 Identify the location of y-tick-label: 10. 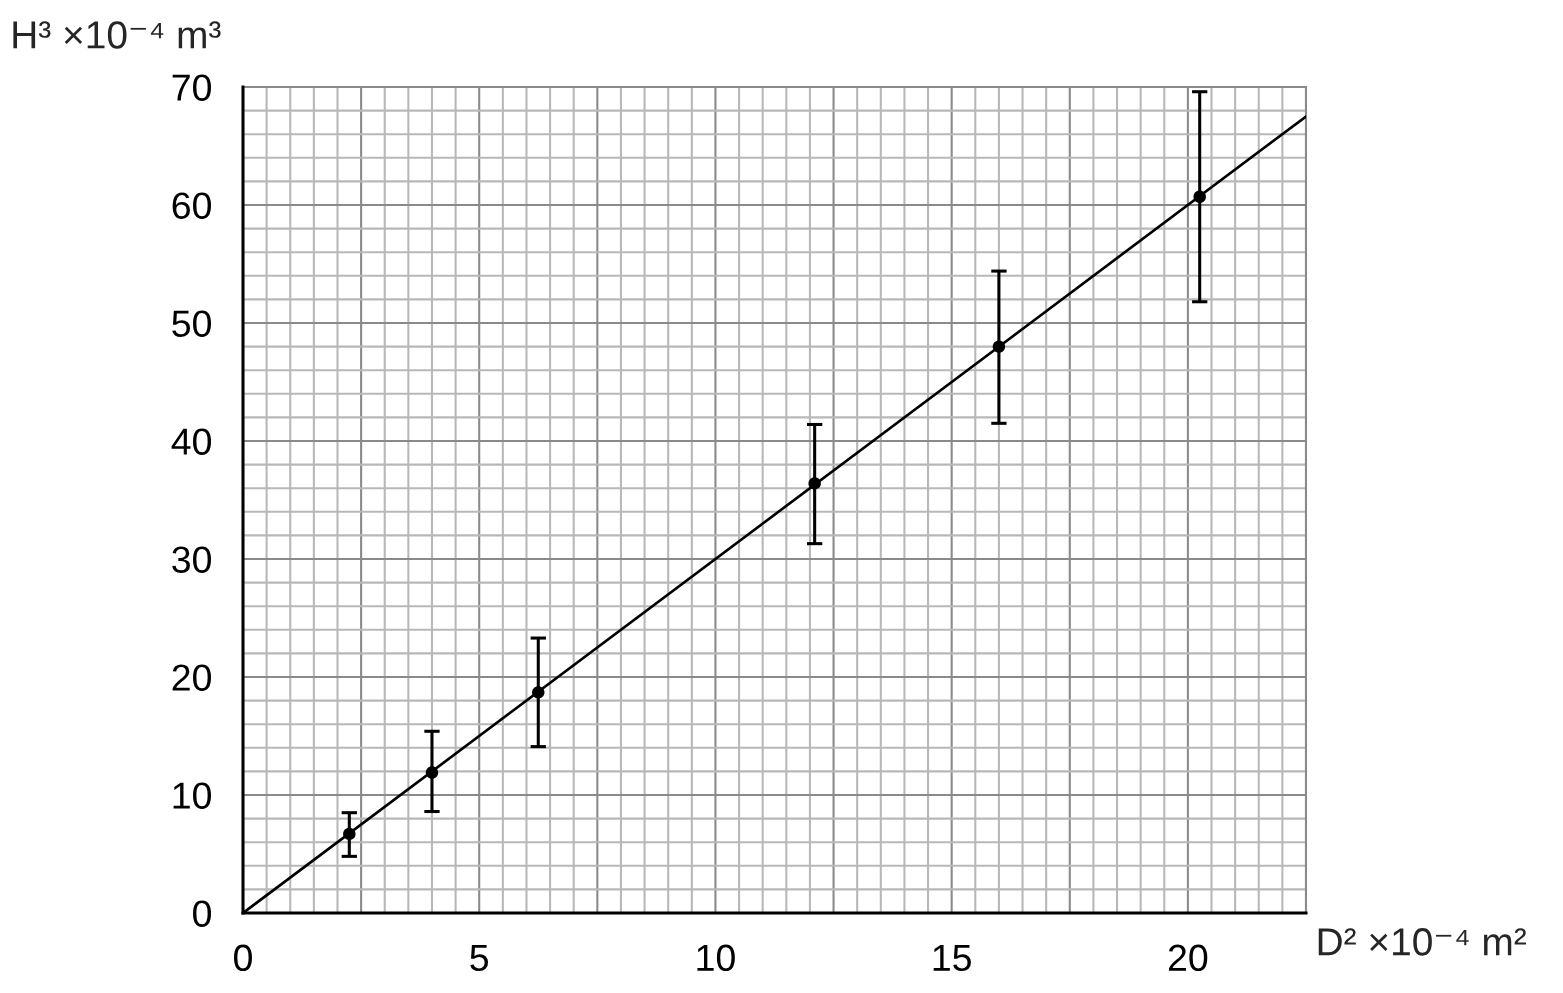
(192, 795).